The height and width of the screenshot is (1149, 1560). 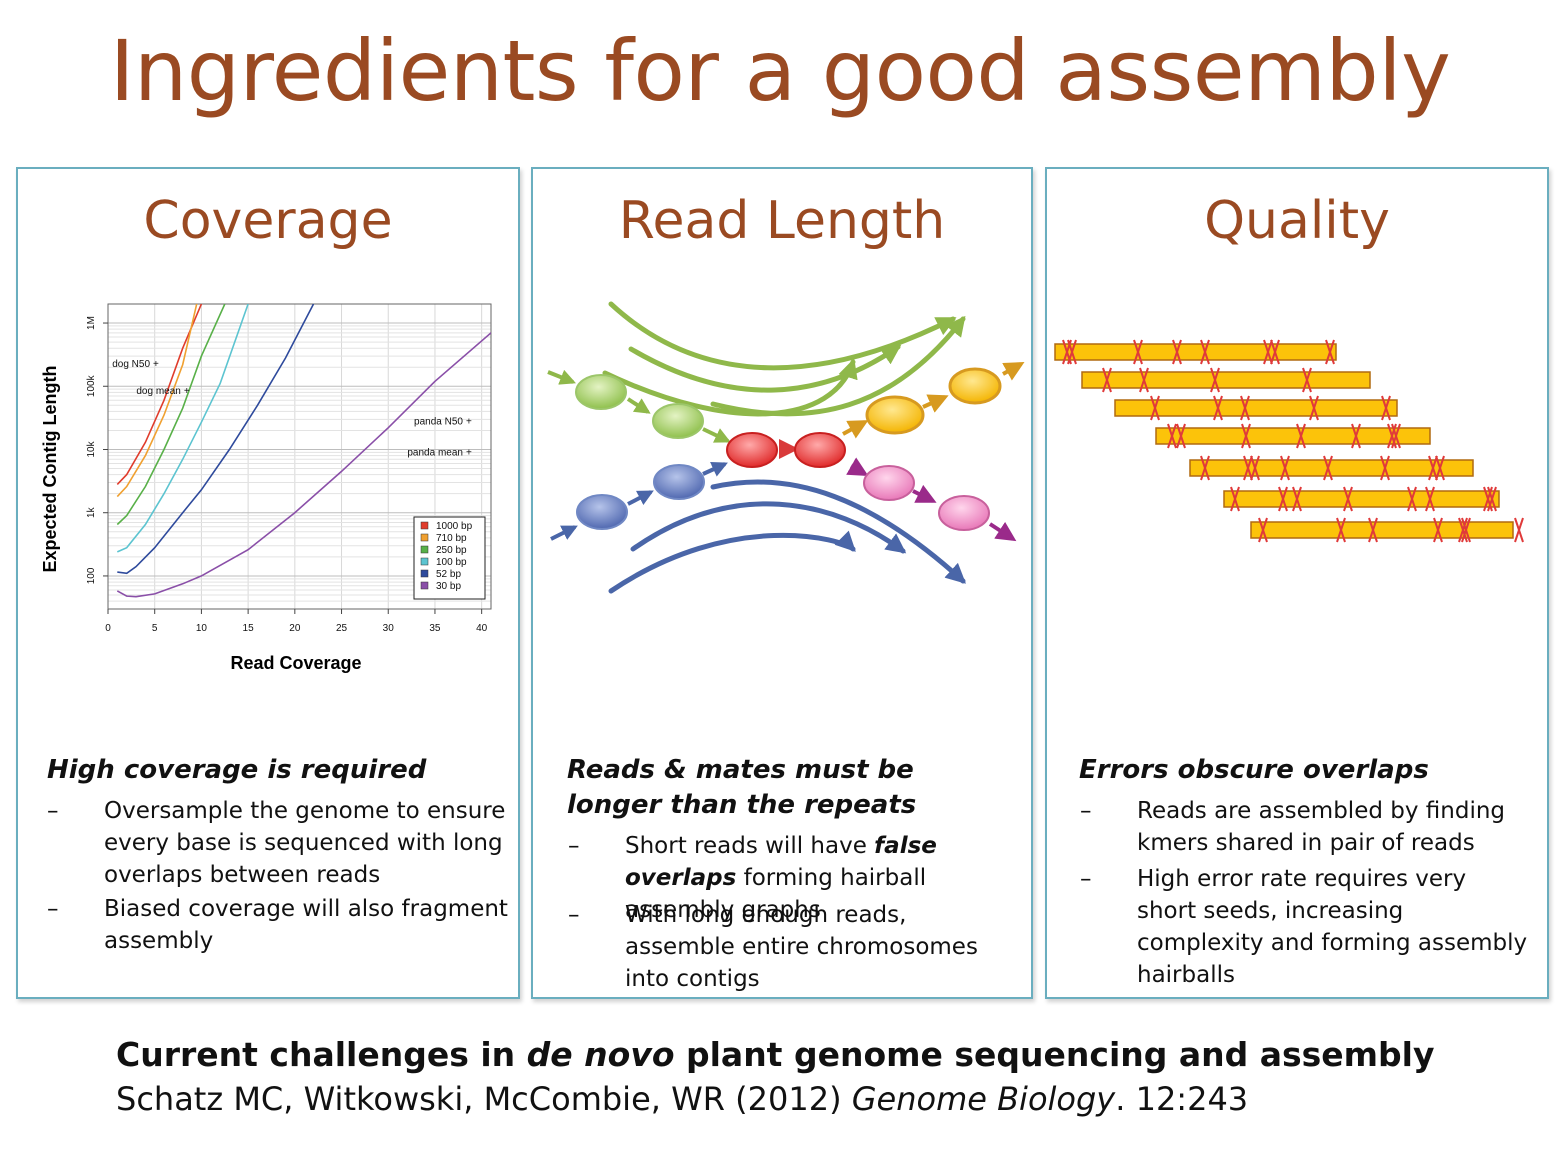 What do you see at coordinates (108, 628) in the screenshot?
I see `x-tick-label: 0` at bounding box center [108, 628].